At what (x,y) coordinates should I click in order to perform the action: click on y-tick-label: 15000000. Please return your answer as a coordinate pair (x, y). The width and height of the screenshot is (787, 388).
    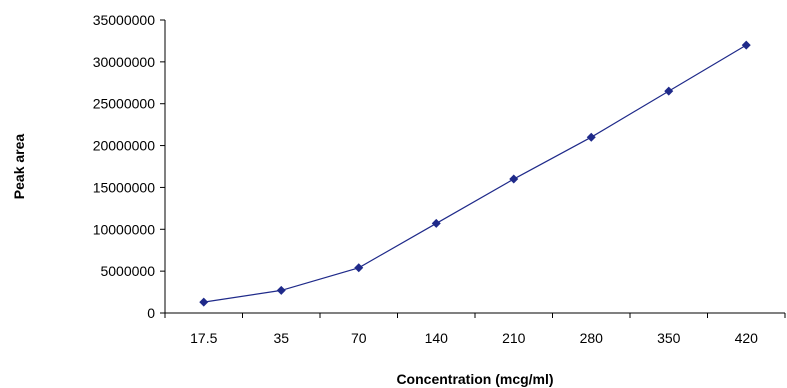
    Looking at the image, I should click on (124, 187).